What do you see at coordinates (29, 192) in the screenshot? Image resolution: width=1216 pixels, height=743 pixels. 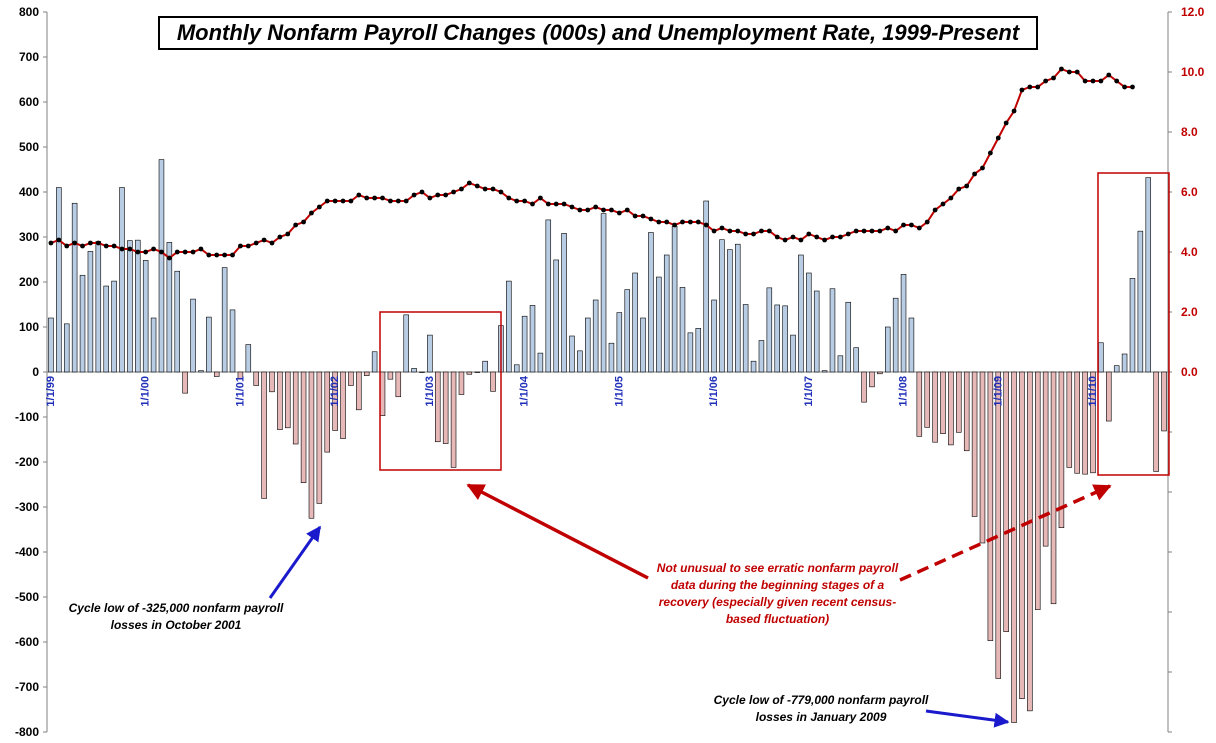 I see `left-tick-label: 400` at bounding box center [29, 192].